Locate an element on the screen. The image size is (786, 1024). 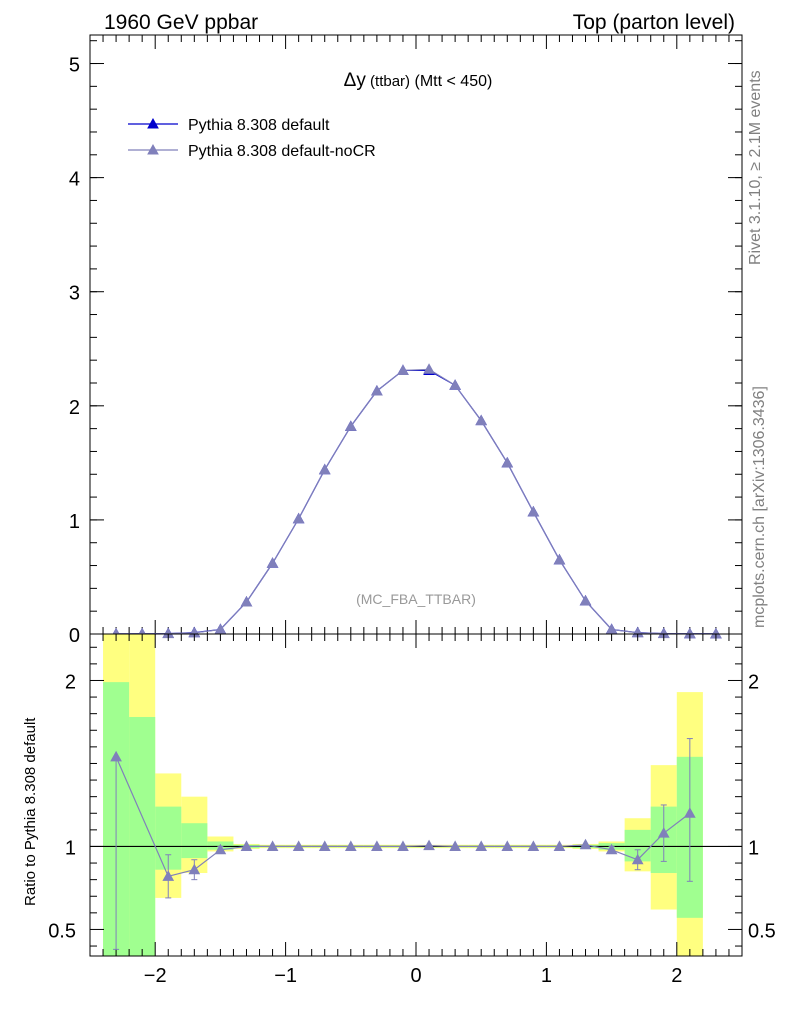
band-inner-bin is located at coordinates (194, 841).